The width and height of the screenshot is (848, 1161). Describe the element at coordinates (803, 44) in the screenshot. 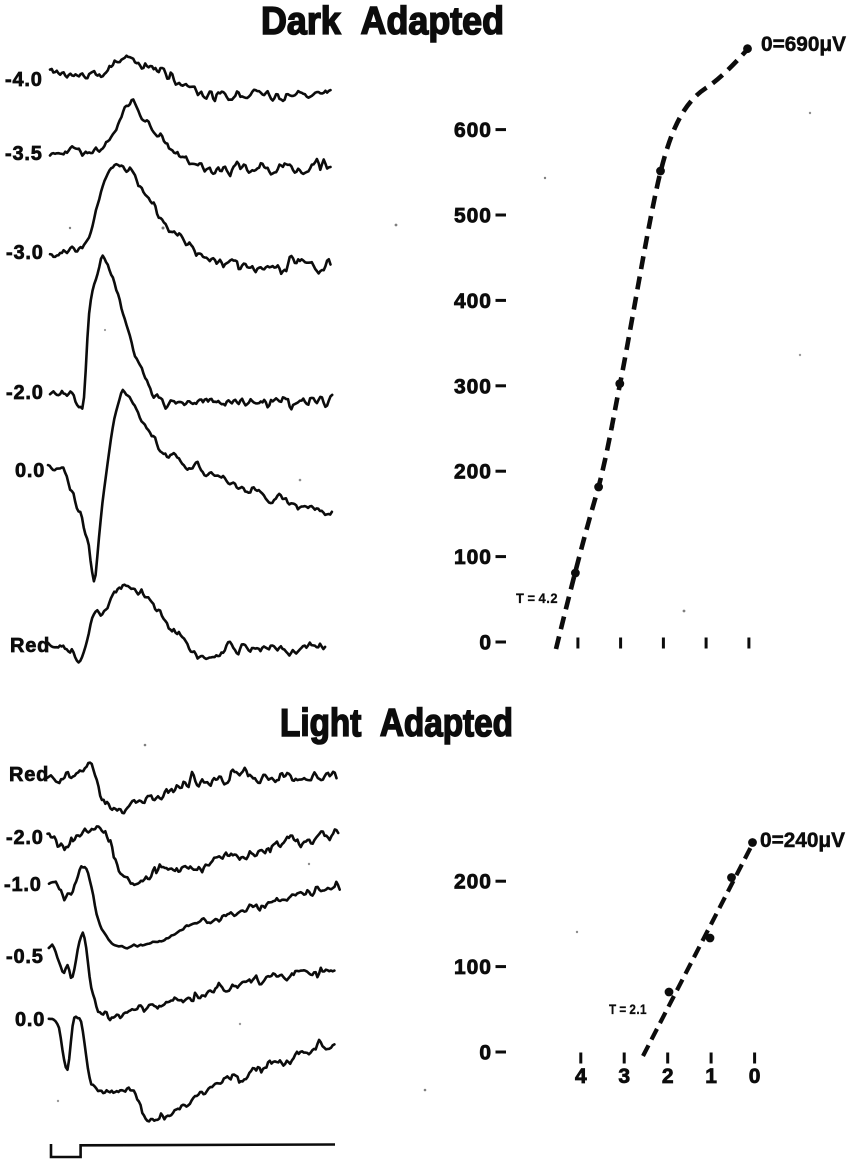

I see `svg-text: 0=690μV` at that location.